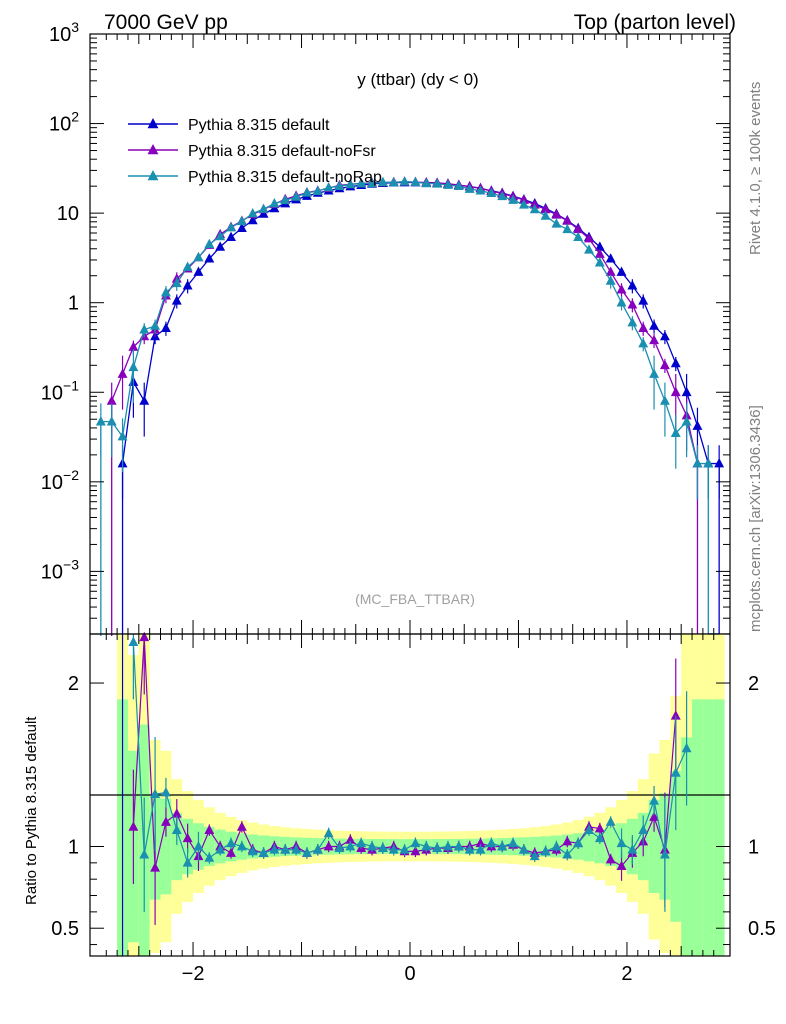 This screenshot has width=786, height=1024. Describe the element at coordinates (762, 929) in the screenshot. I see `ratio-y-tick-label-right: 0.5` at that location.